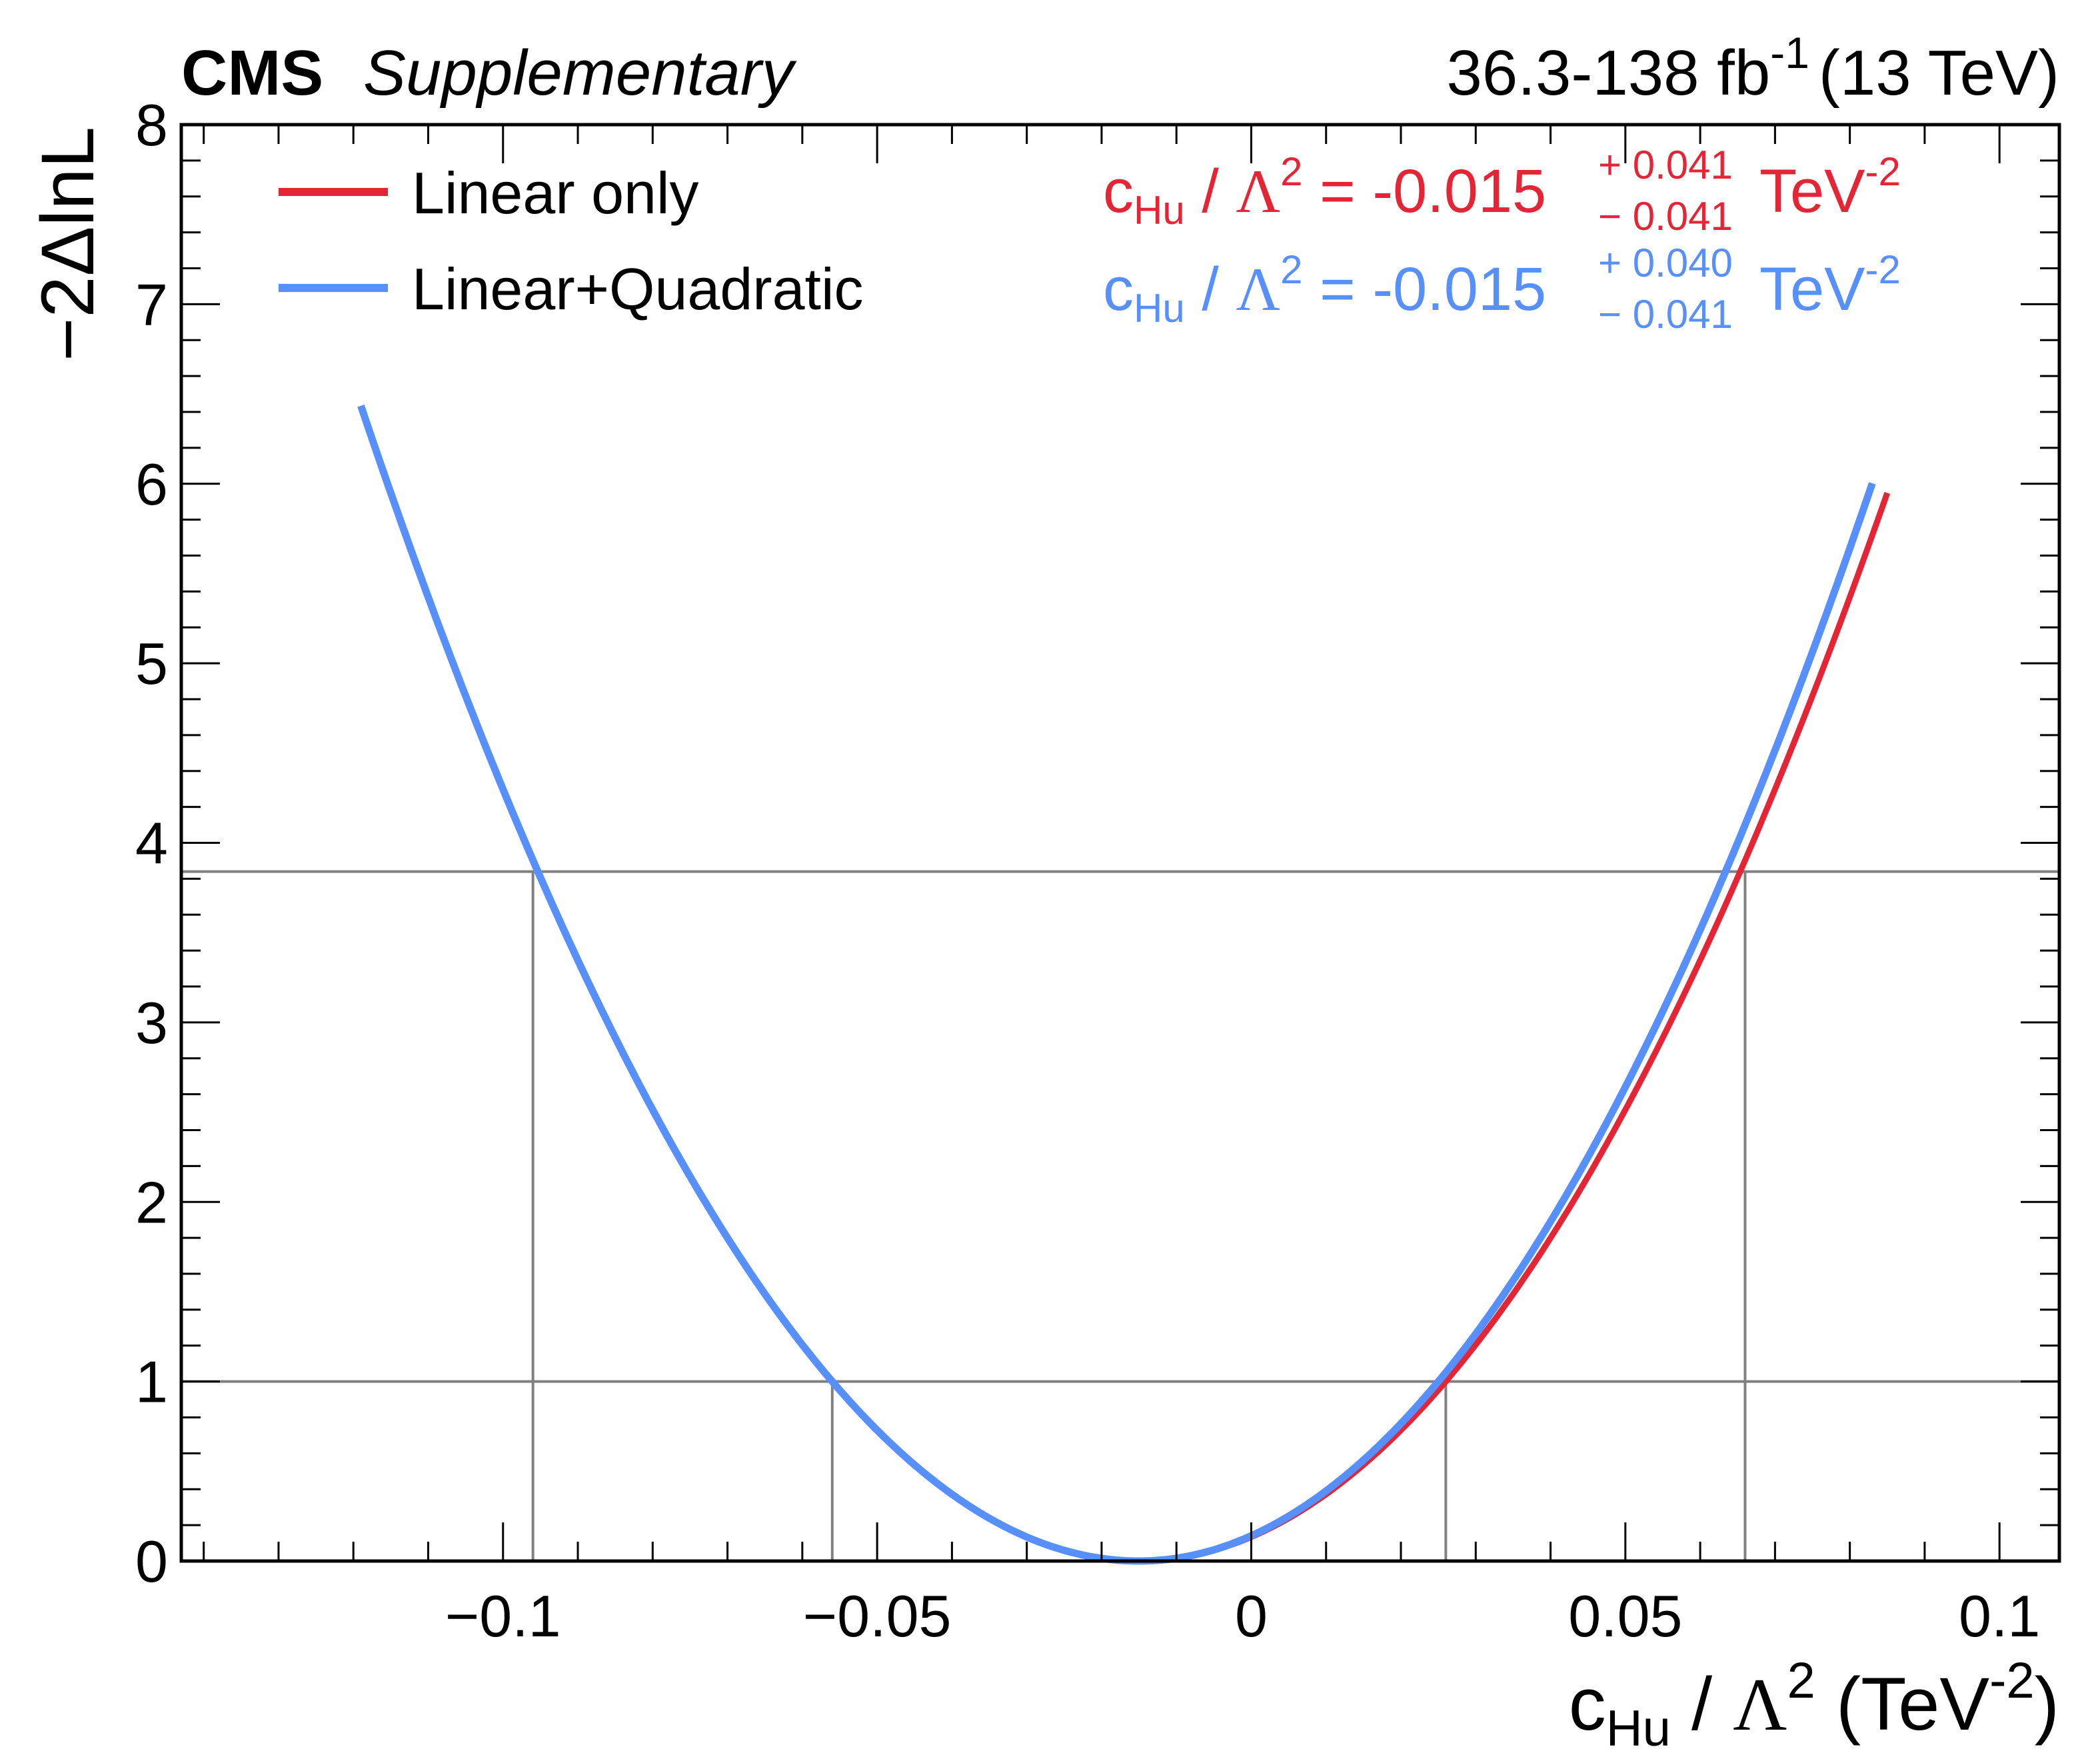 The width and height of the screenshot is (2100, 1763). What do you see at coordinates (1665, 263) in the screenshot?
I see `fit-quad-plus: + 0.040` at bounding box center [1665, 263].